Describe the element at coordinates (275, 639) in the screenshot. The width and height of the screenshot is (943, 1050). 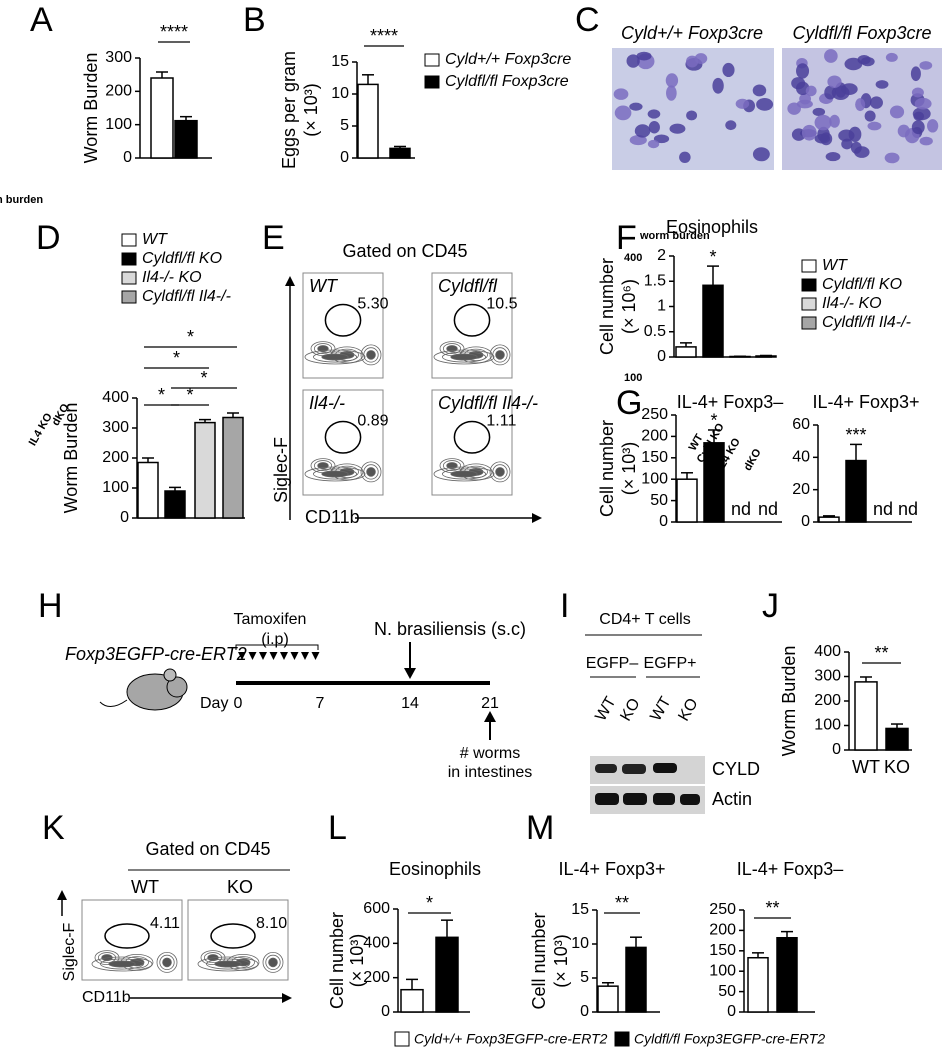
I see `route: (i.p)` at that location.